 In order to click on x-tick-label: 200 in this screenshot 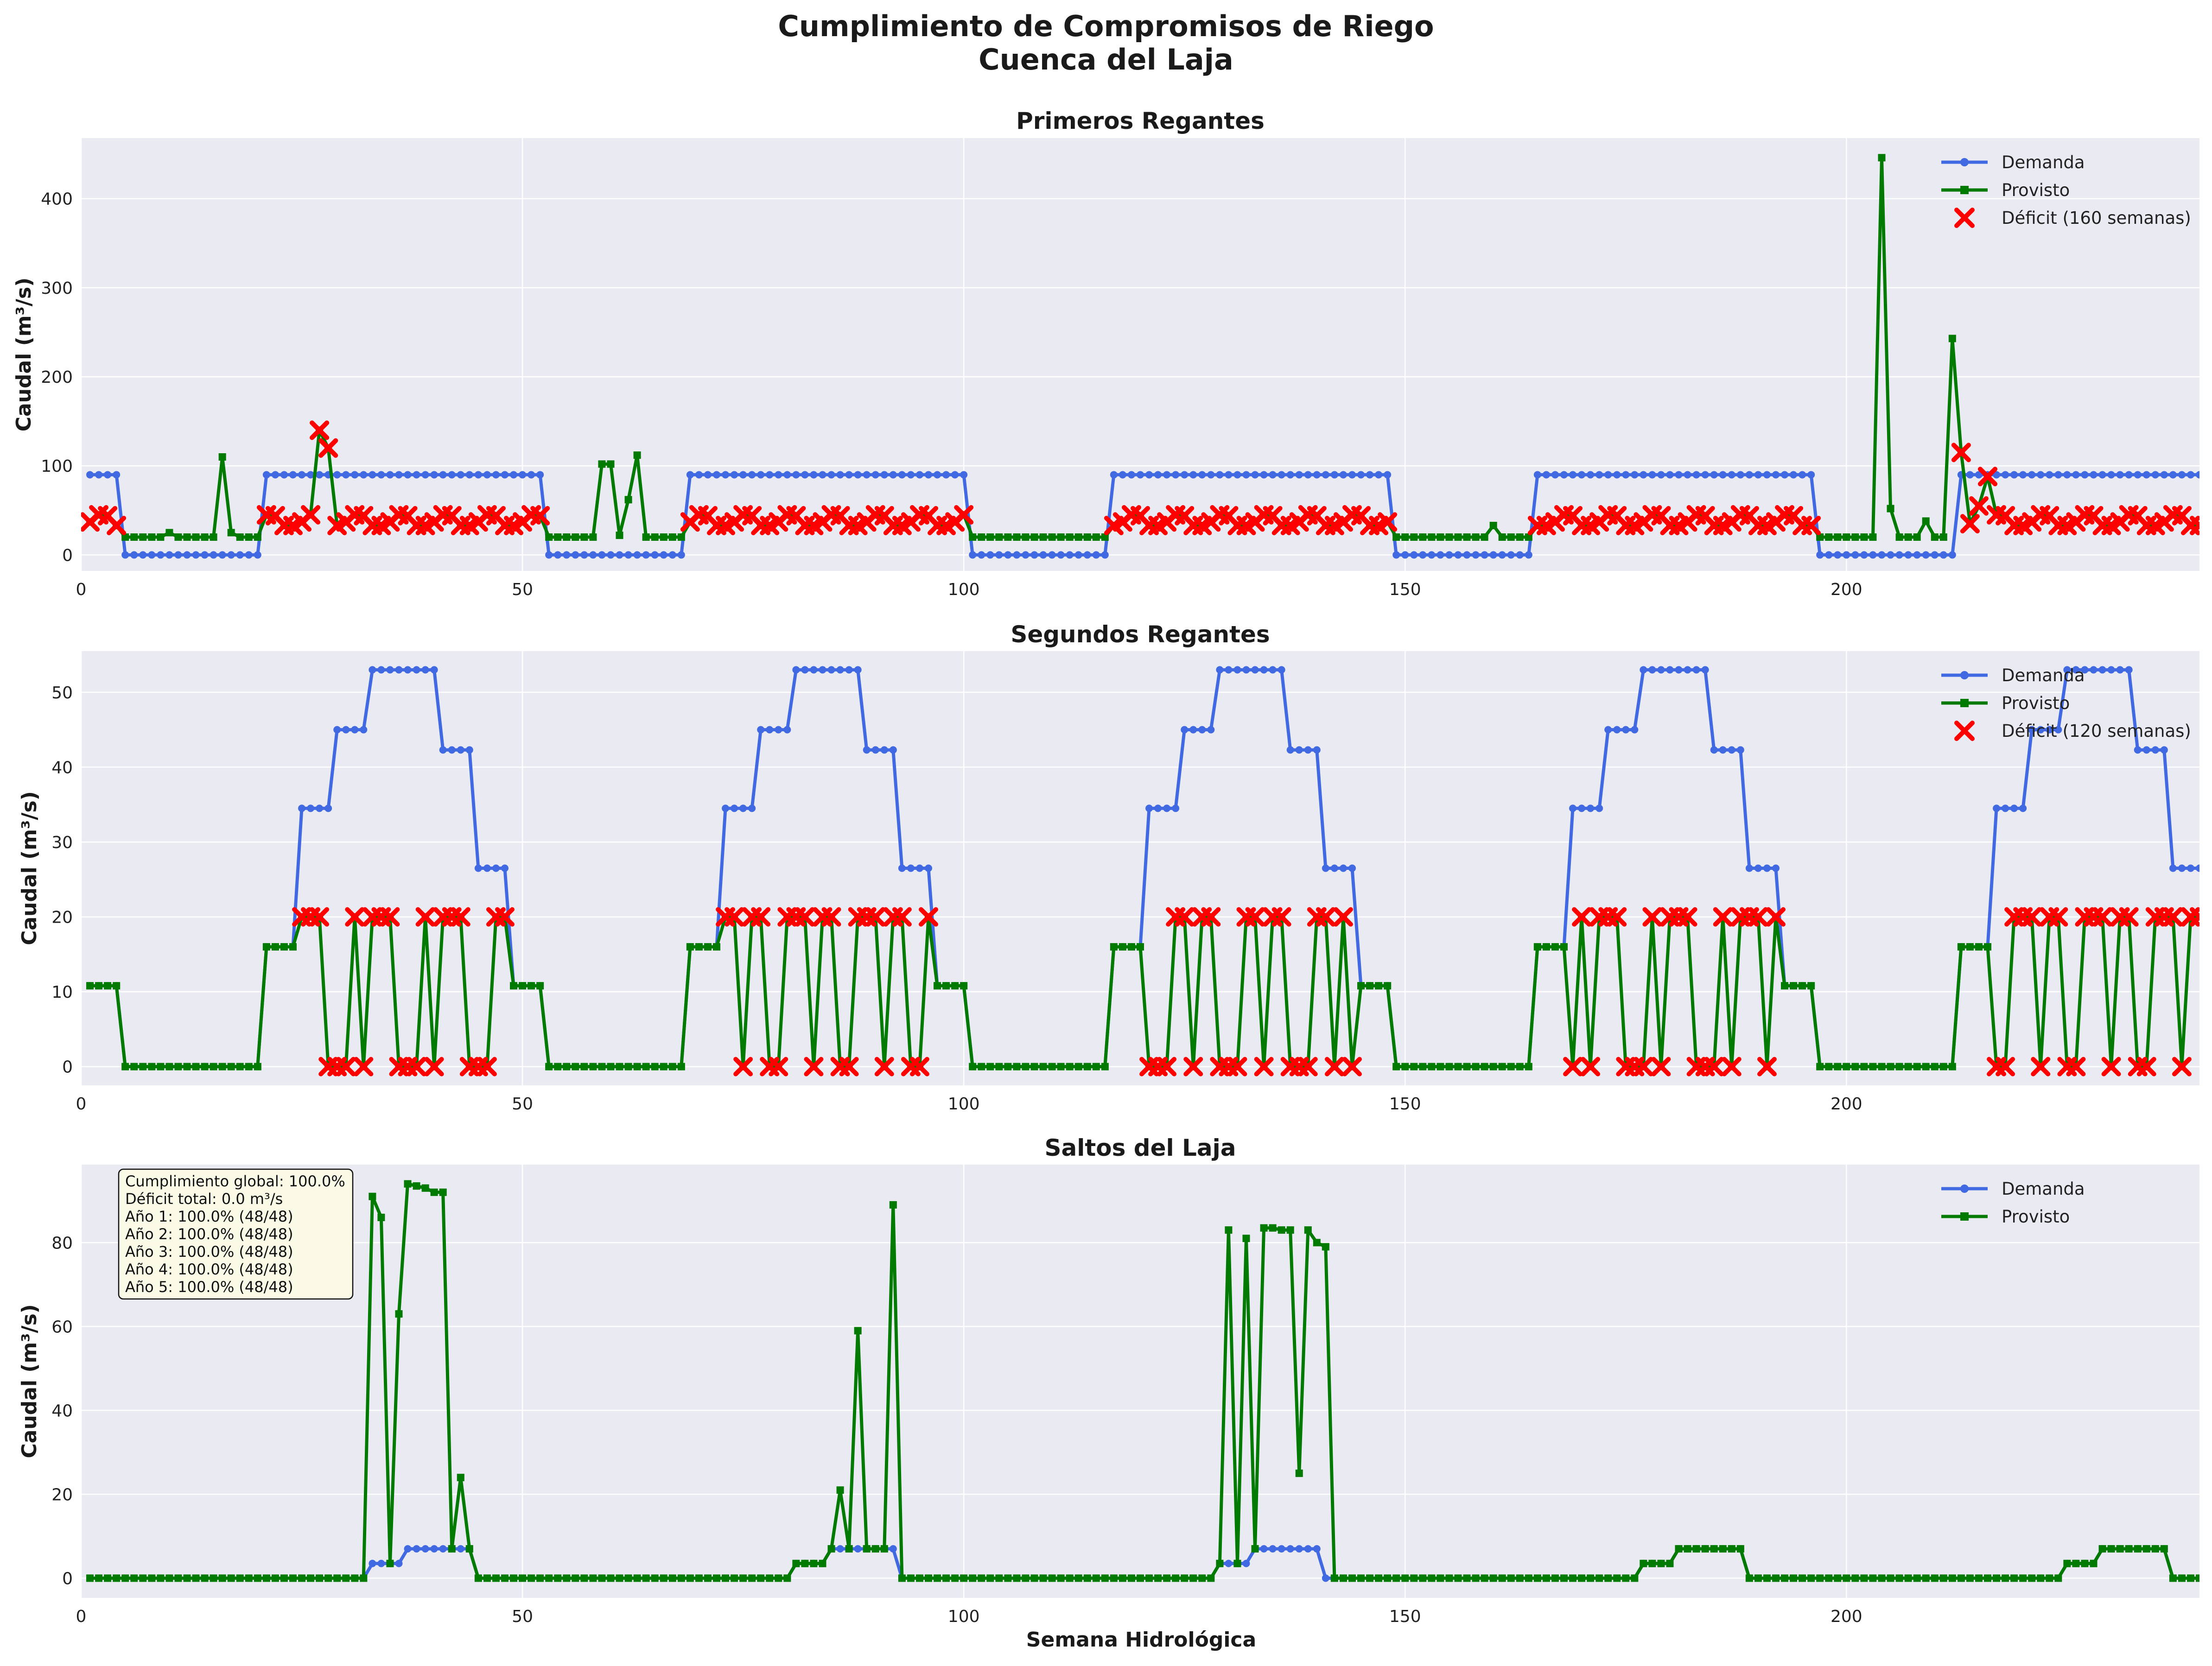, I will do `click(1846, 589)`.